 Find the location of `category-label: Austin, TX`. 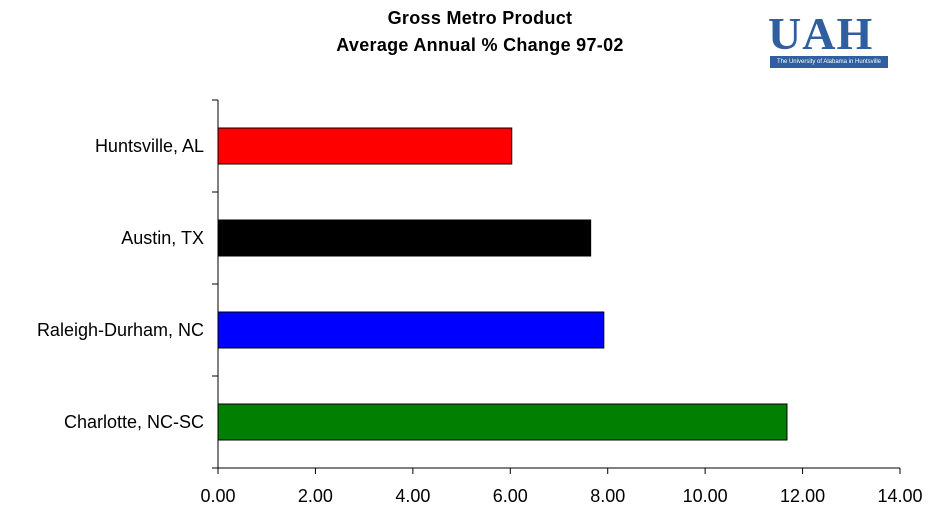

category-label: Austin, TX is located at coordinates (162, 238).